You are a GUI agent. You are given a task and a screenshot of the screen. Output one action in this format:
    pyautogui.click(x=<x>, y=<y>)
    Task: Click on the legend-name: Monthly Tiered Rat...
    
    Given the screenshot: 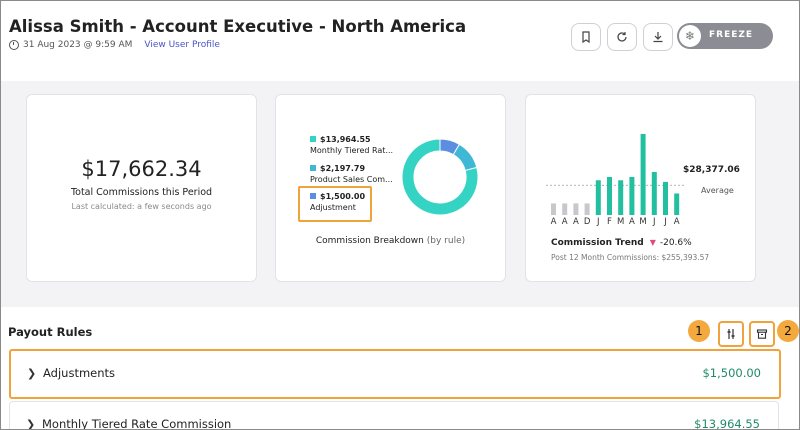 What is the action you would take?
    pyautogui.click(x=352, y=150)
    